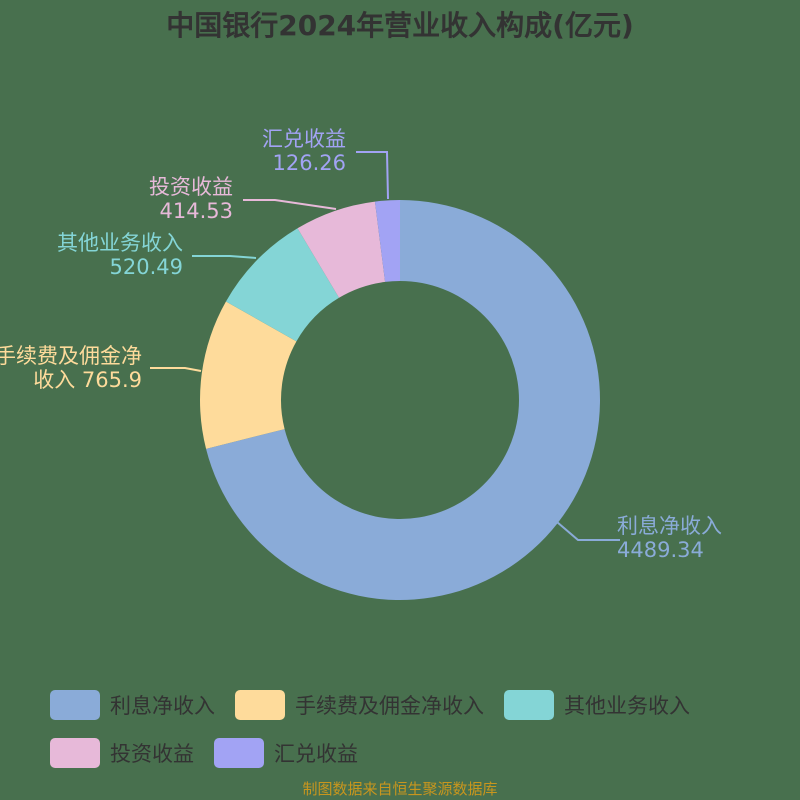 Image resolution: width=800 pixels, height=800 pixels. I want to click on legend-row-1: 利息净收入 手续费及佣金净收入 其他业务收入, so click(410, 705).